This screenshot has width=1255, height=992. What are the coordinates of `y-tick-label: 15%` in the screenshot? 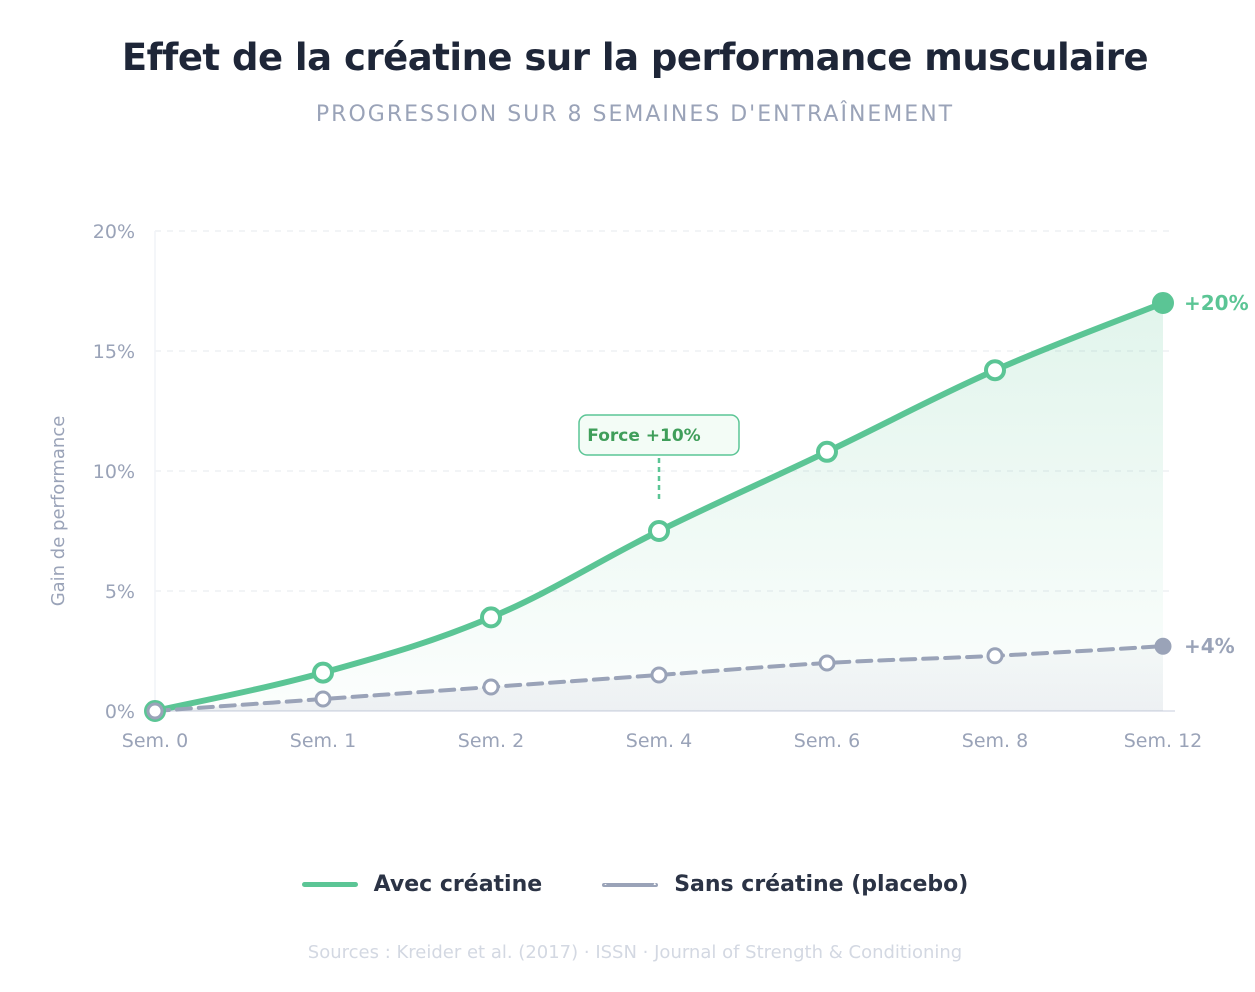 It's located at (114, 352).